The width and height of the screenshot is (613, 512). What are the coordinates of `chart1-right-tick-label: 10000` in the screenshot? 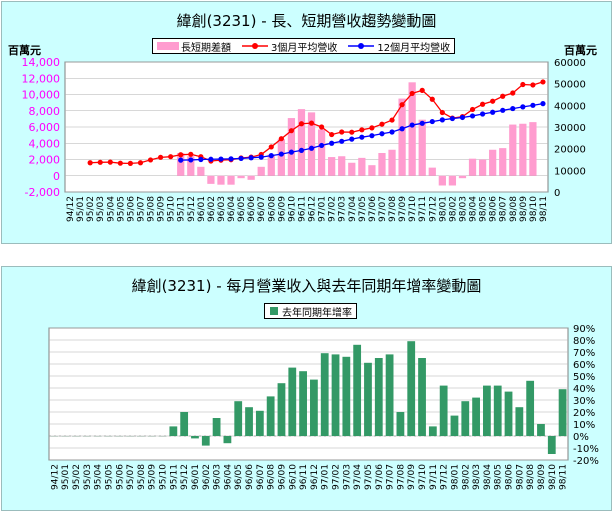 It's located at (570, 171).